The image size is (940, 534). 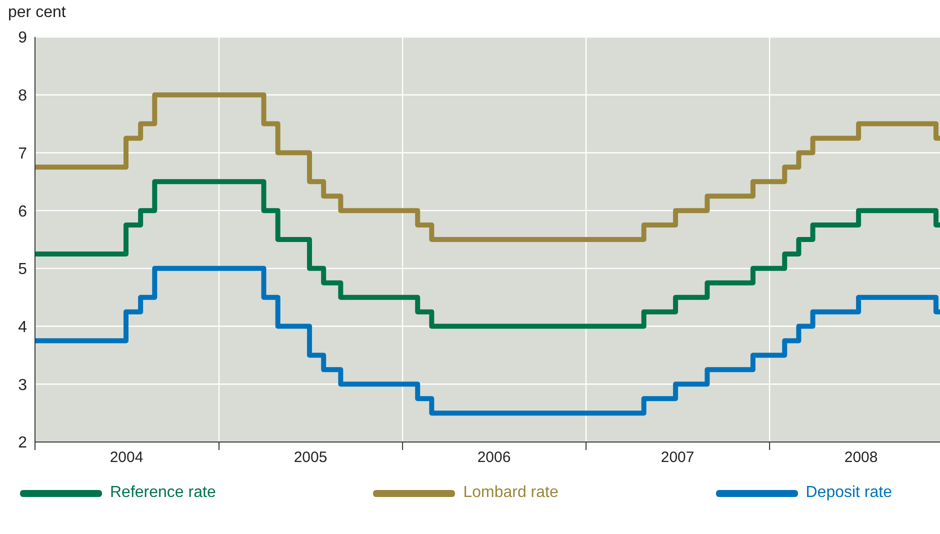 What do you see at coordinates (37, 13) in the screenshot?
I see `y-axis-title: per cent` at bounding box center [37, 13].